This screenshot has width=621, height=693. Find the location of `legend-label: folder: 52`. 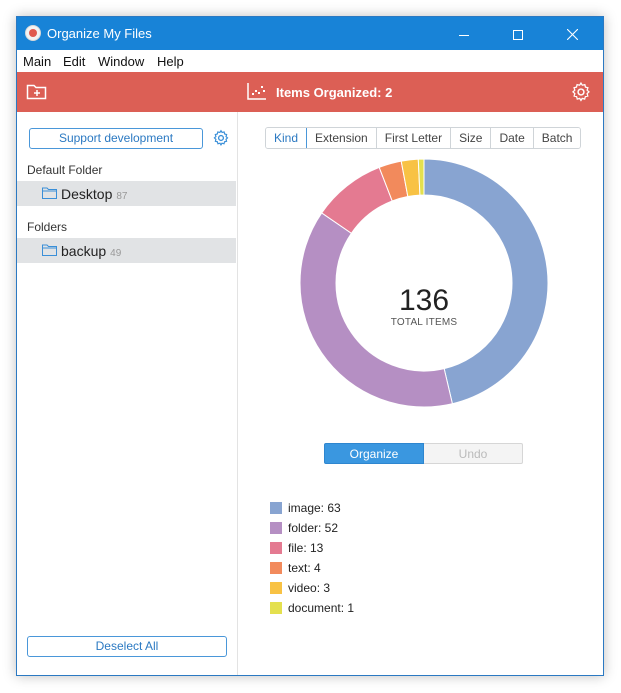

legend-label: folder: 52 is located at coordinates (313, 528).